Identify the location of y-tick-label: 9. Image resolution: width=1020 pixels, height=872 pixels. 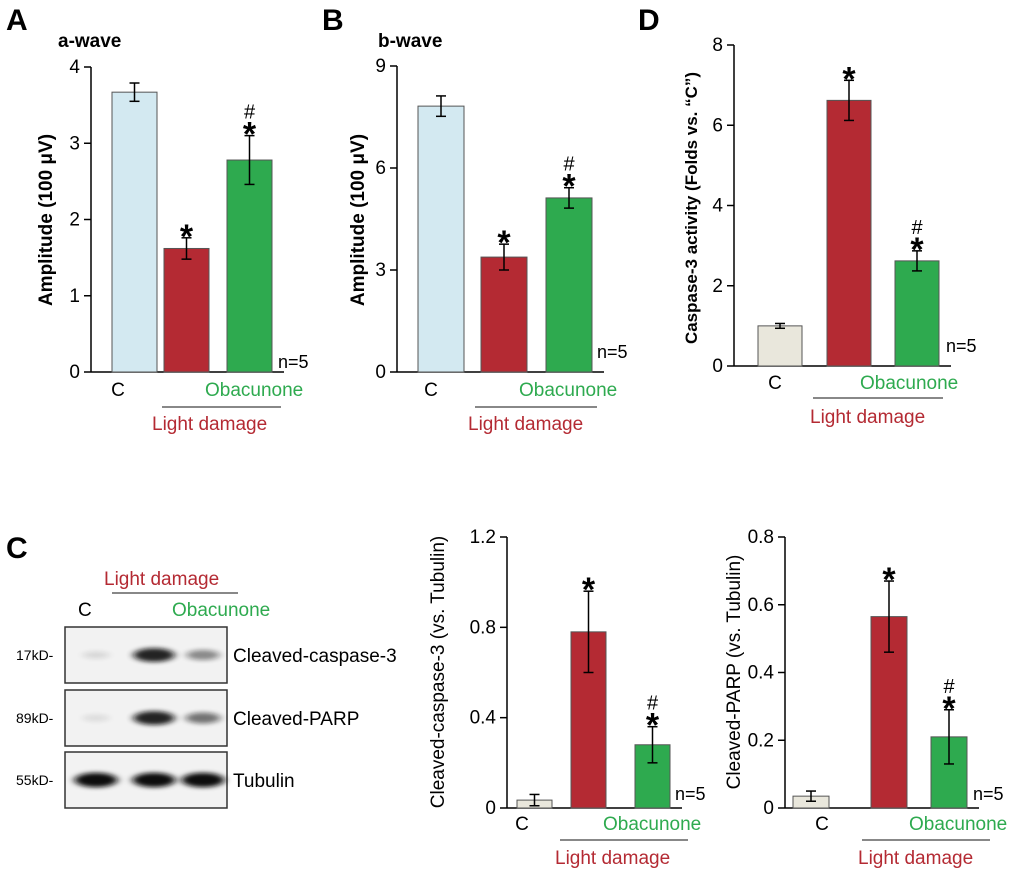
(380, 66).